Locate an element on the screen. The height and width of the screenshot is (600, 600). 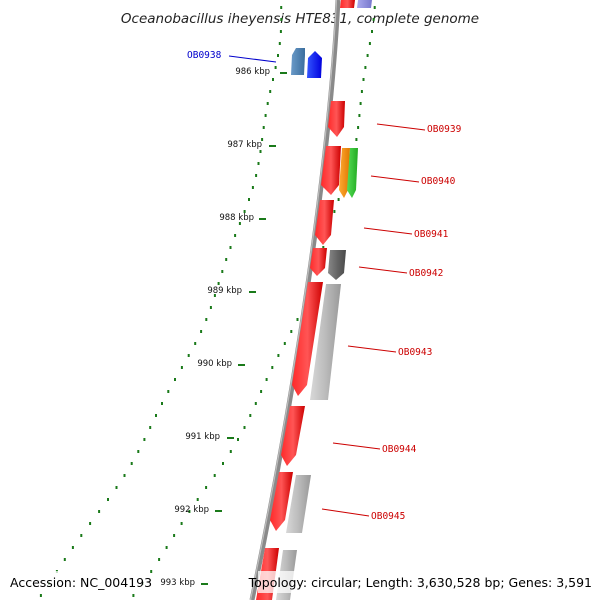
kbp-label-986: 986 kbp is located at coordinates (252, 72).